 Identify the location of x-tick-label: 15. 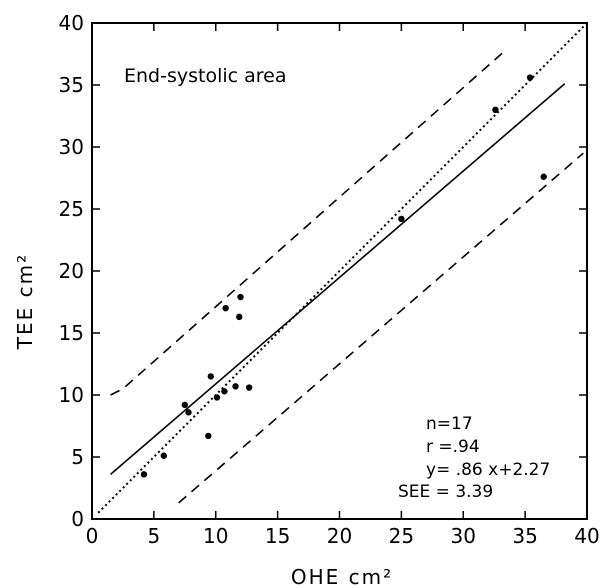
(277, 536).